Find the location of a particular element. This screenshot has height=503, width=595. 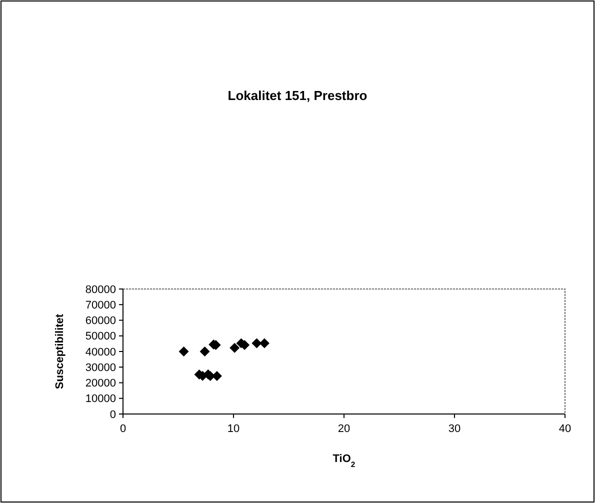

x-tick-label: 0 is located at coordinates (123, 429).